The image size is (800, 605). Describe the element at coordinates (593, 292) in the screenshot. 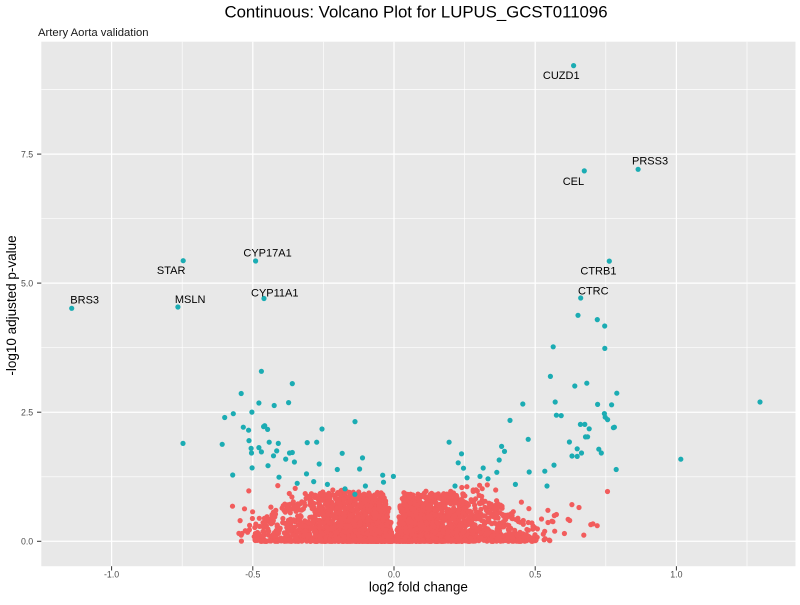

I see `svg-text: CTRC` at that location.